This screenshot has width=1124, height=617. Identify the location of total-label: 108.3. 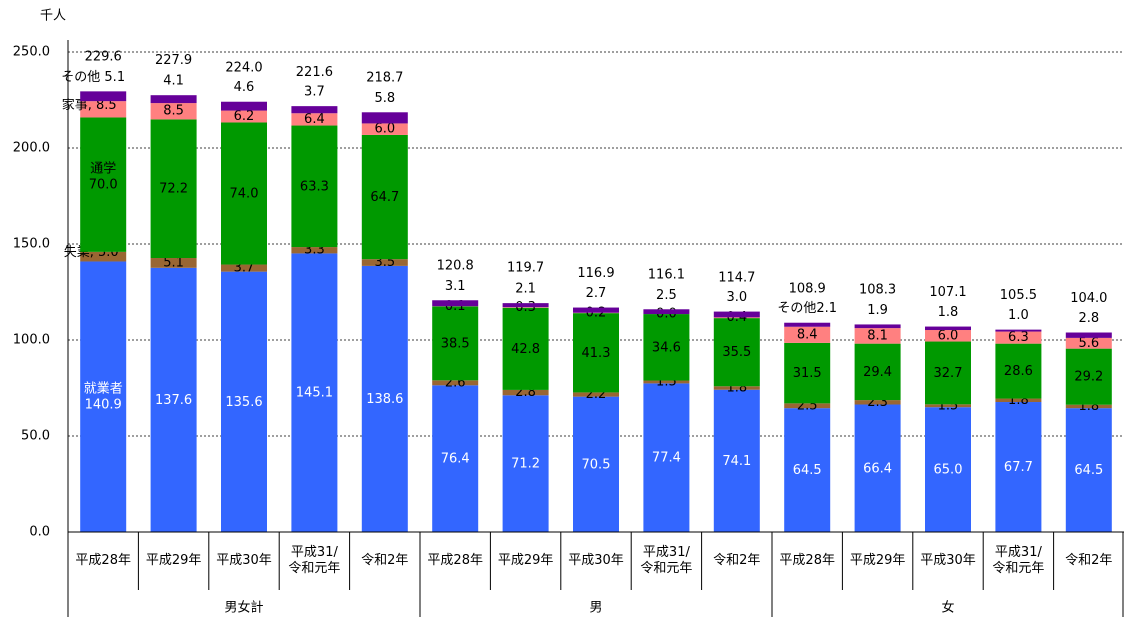
(877, 290).